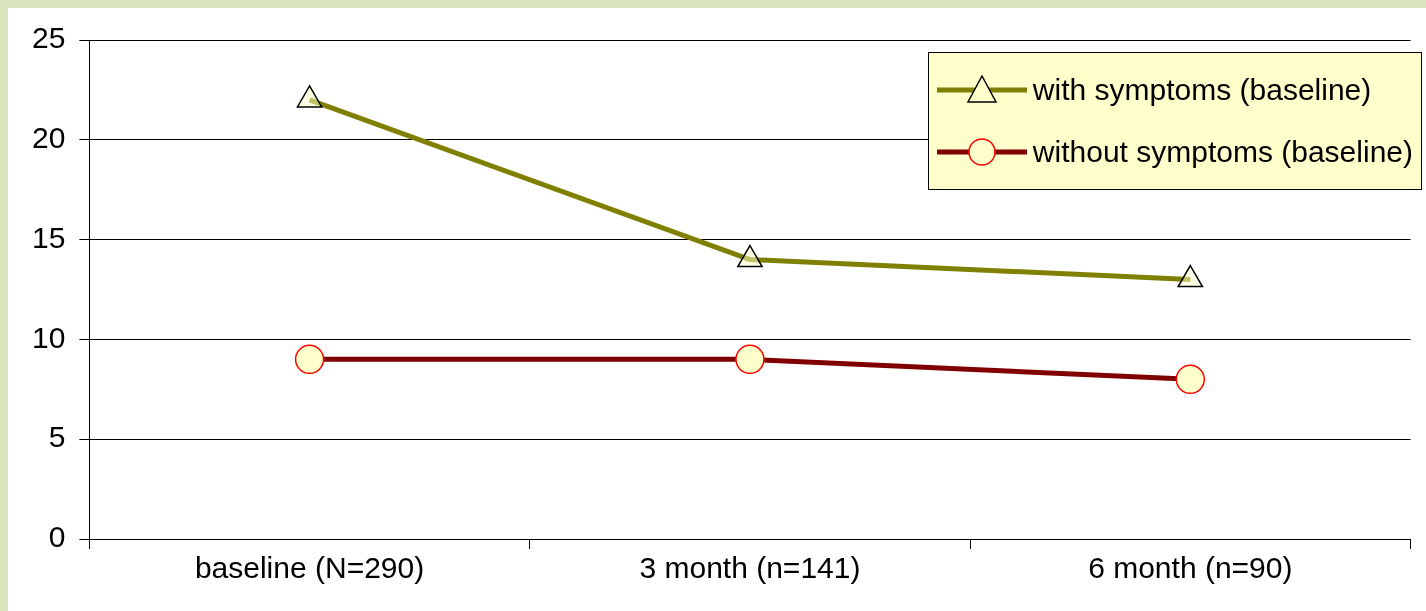 This screenshot has width=1426, height=611. Describe the element at coordinates (48, 138) in the screenshot. I see `y-tick-label: 20` at that location.